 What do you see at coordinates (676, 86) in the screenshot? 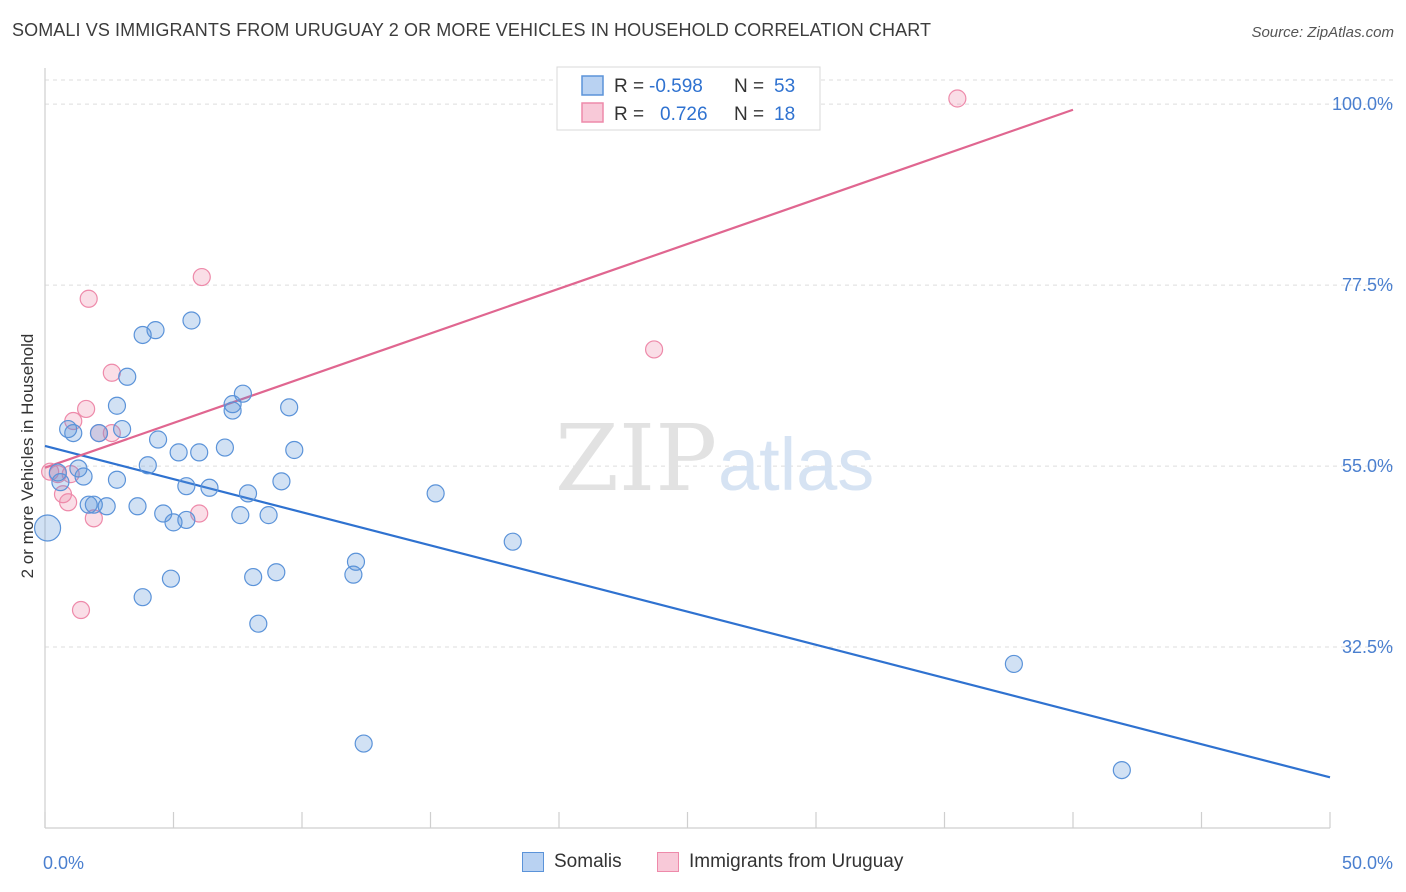
I see `legend-r-value-1: -0.598` at bounding box center [676, 86].